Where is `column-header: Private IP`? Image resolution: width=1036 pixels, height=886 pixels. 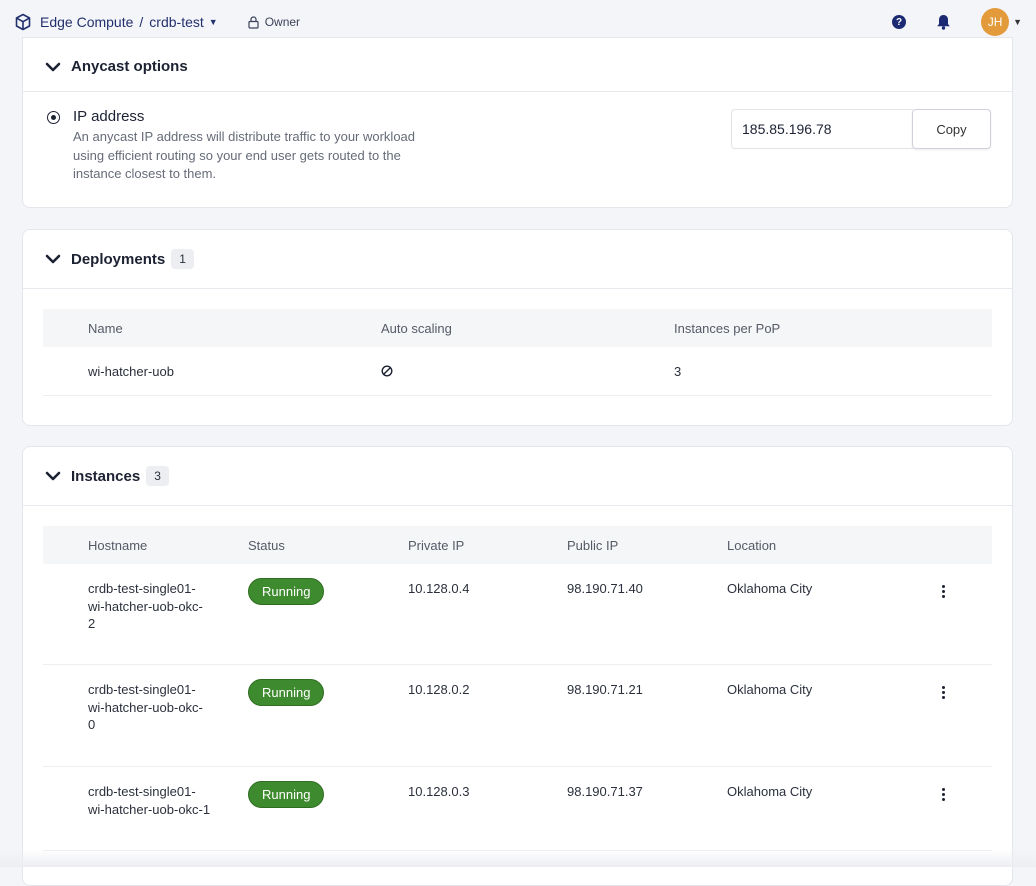 column-header: Private IP is located at coordinates (436, 545).